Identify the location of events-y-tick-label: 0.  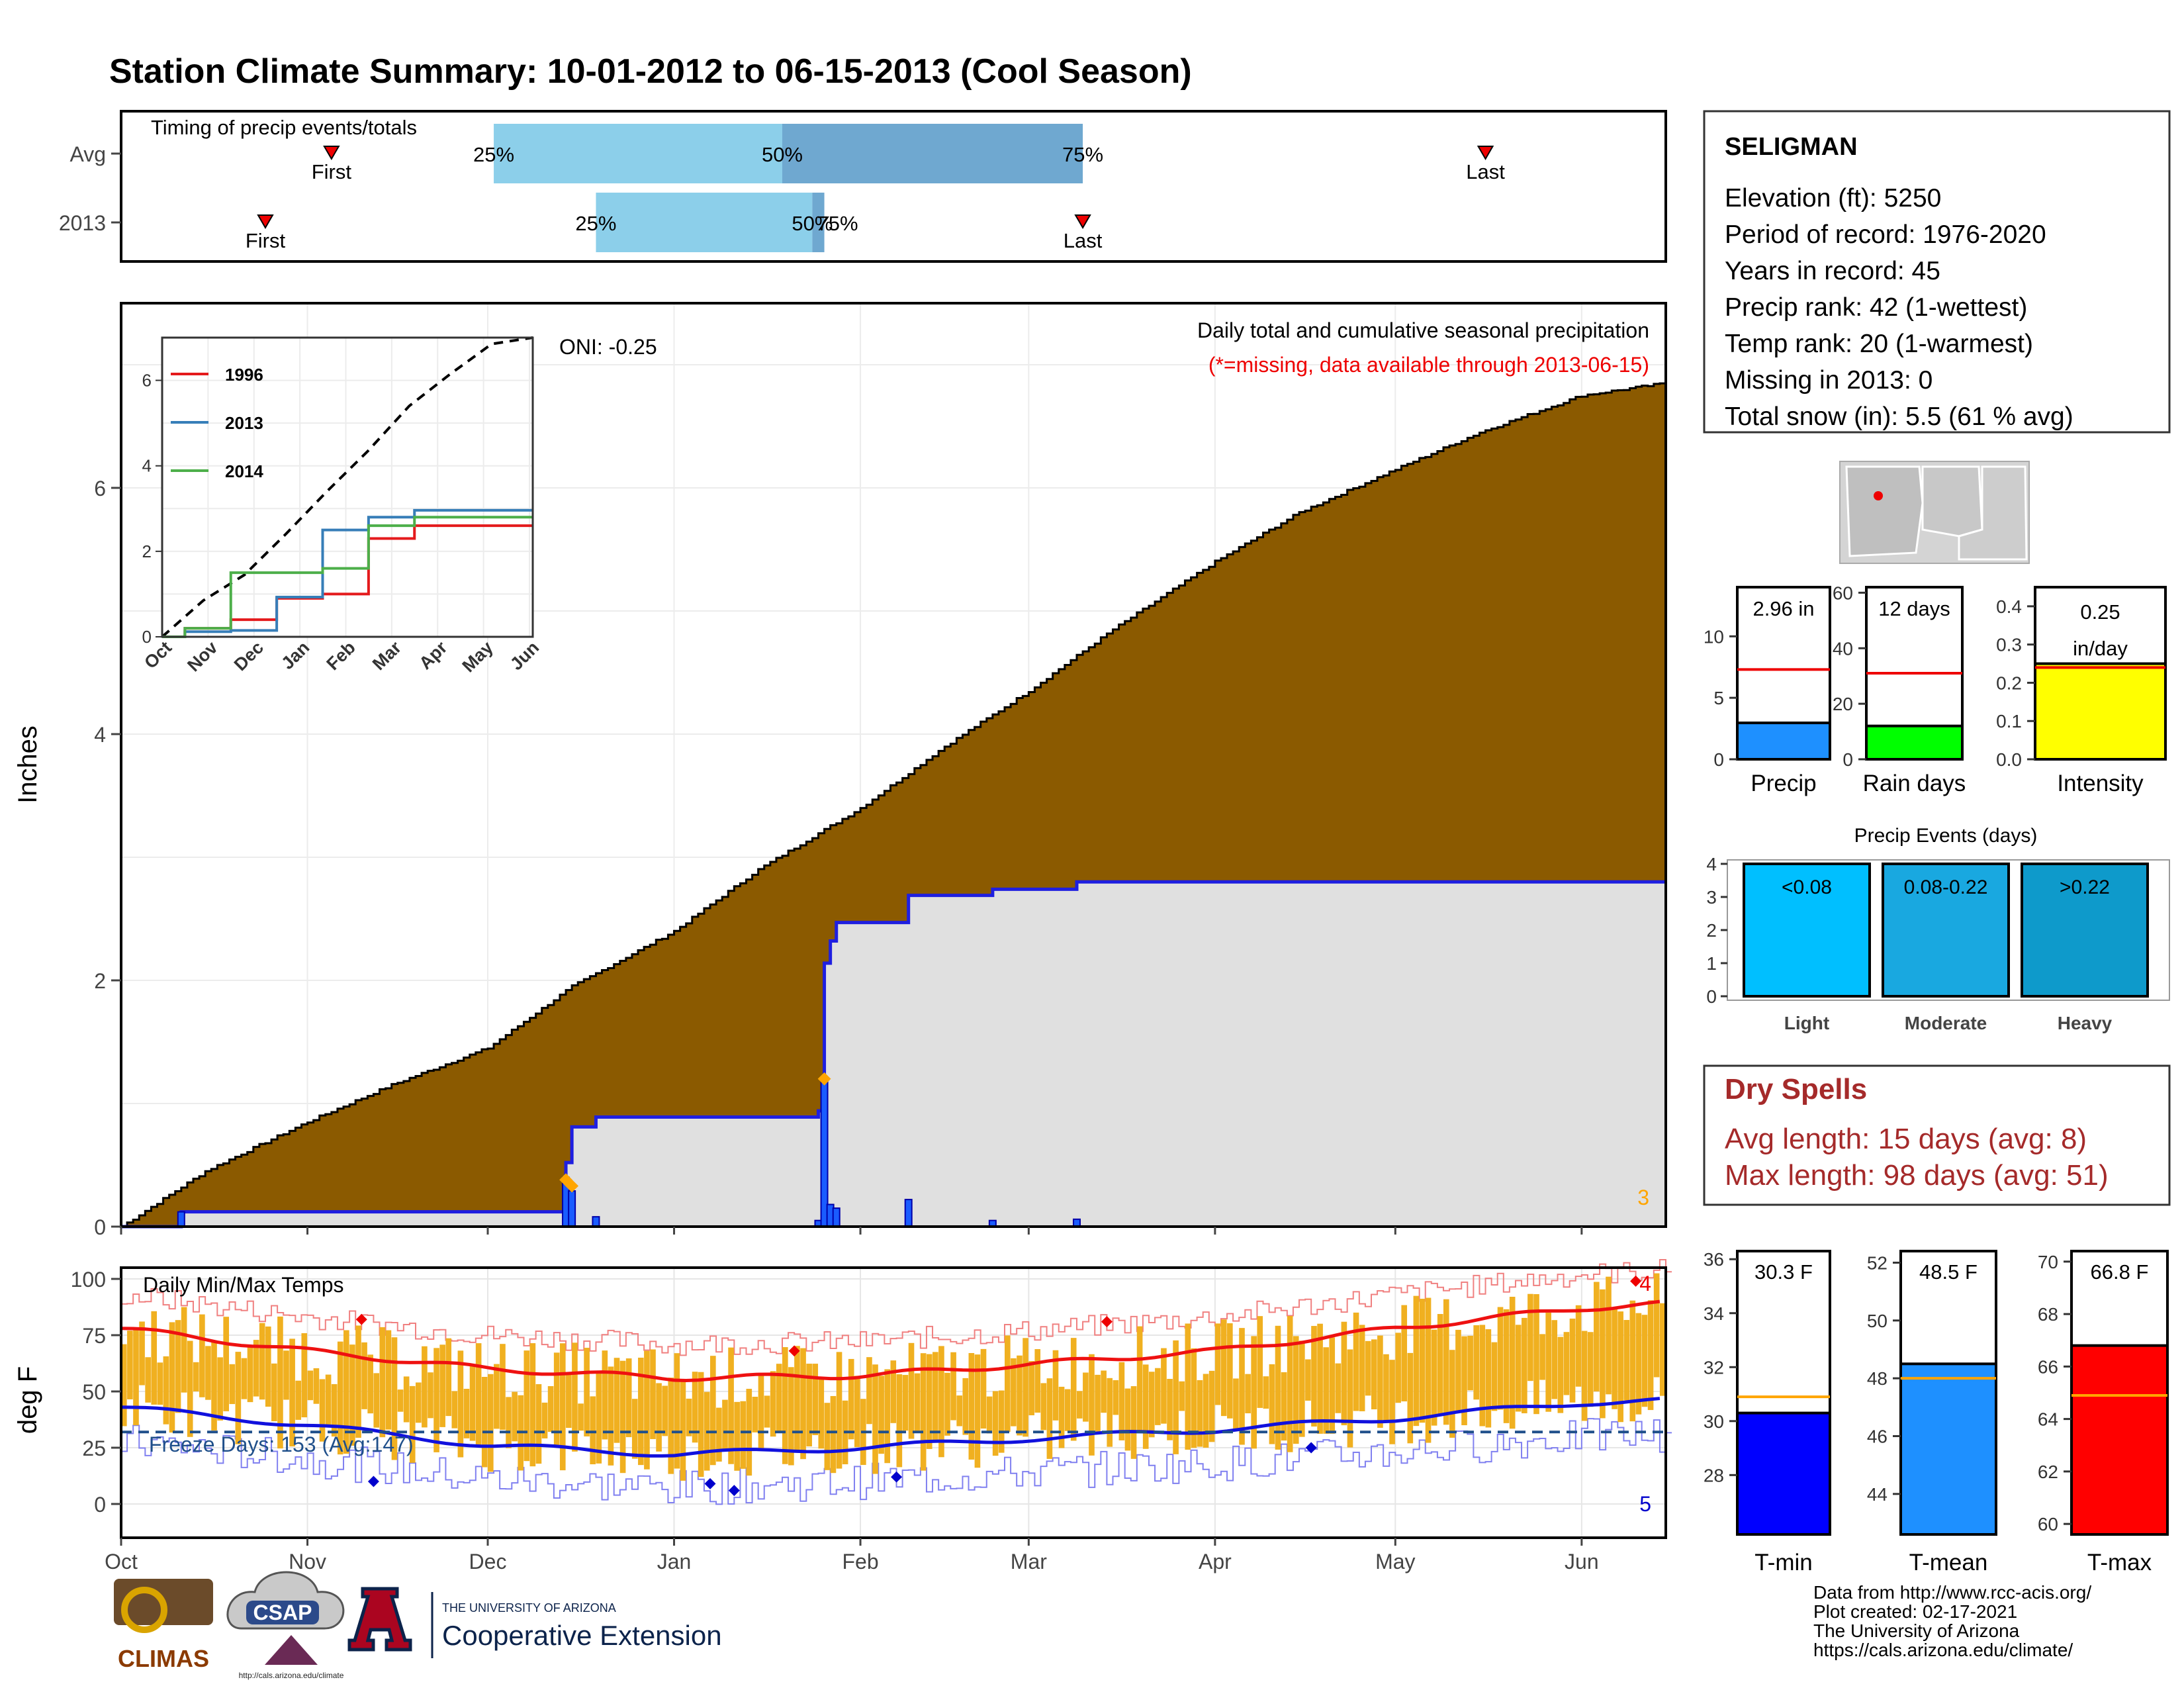
(1712, 996).